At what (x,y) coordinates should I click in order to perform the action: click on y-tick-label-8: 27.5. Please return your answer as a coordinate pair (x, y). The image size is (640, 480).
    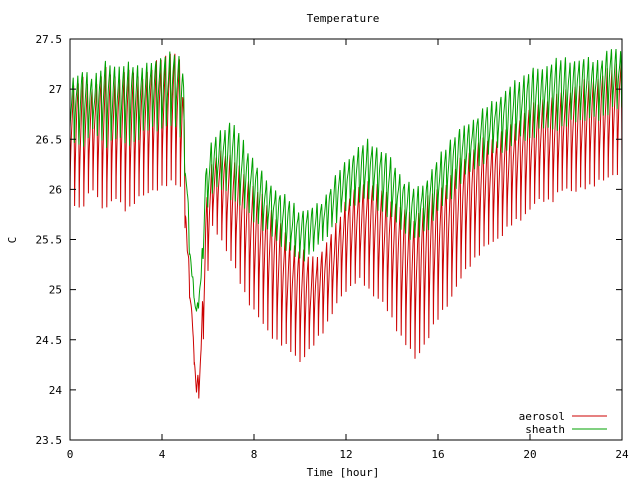
    Looking at the image, I should click on (49, 39).